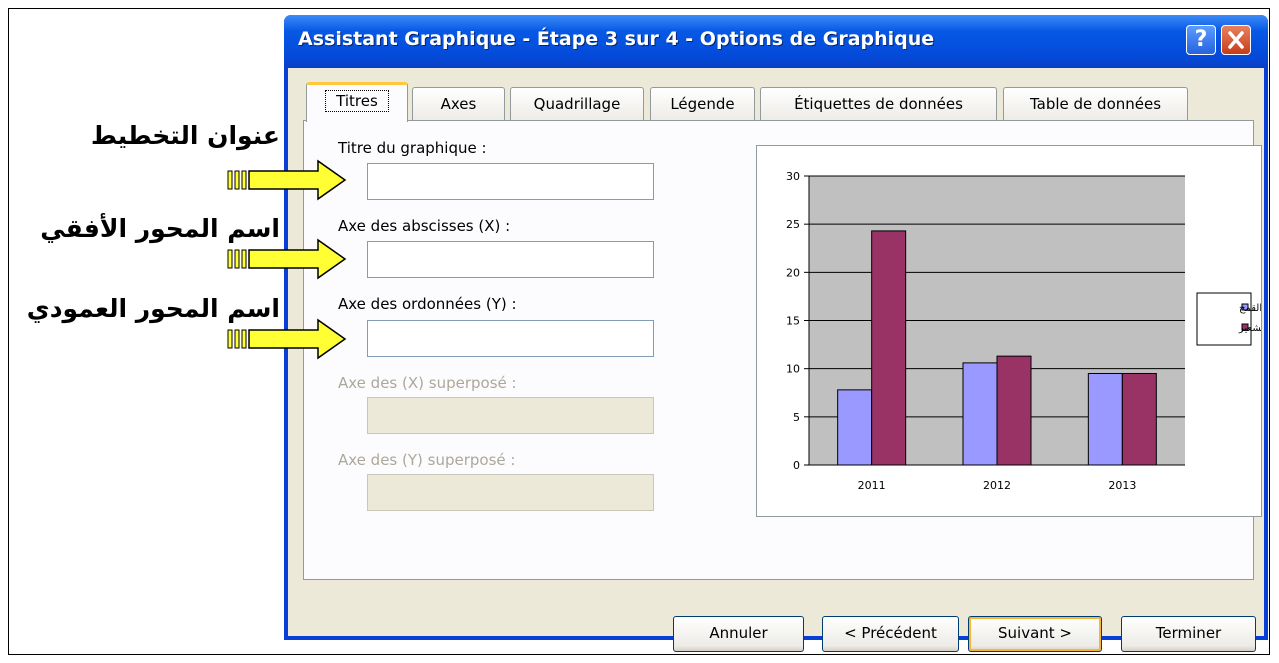 Image resolution: width=1279 pixels, height=663 pixels. I want to click on field-label: Axe des abscisses (X) :, so click(424, 226).